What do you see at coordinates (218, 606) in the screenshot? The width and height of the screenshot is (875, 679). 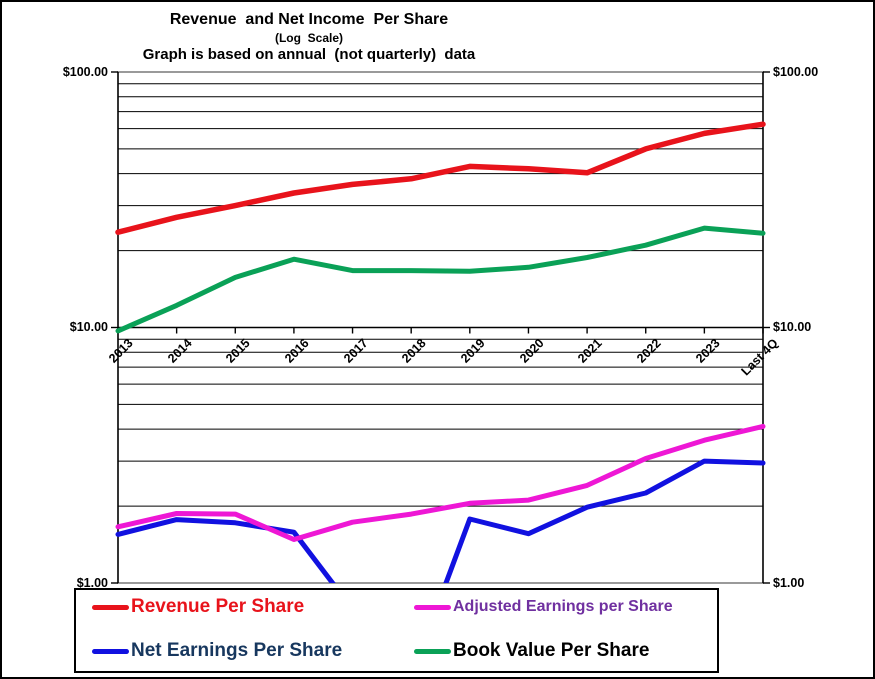 I see `legend-label: Revenue Per Share` at bounding box center [218, 606].